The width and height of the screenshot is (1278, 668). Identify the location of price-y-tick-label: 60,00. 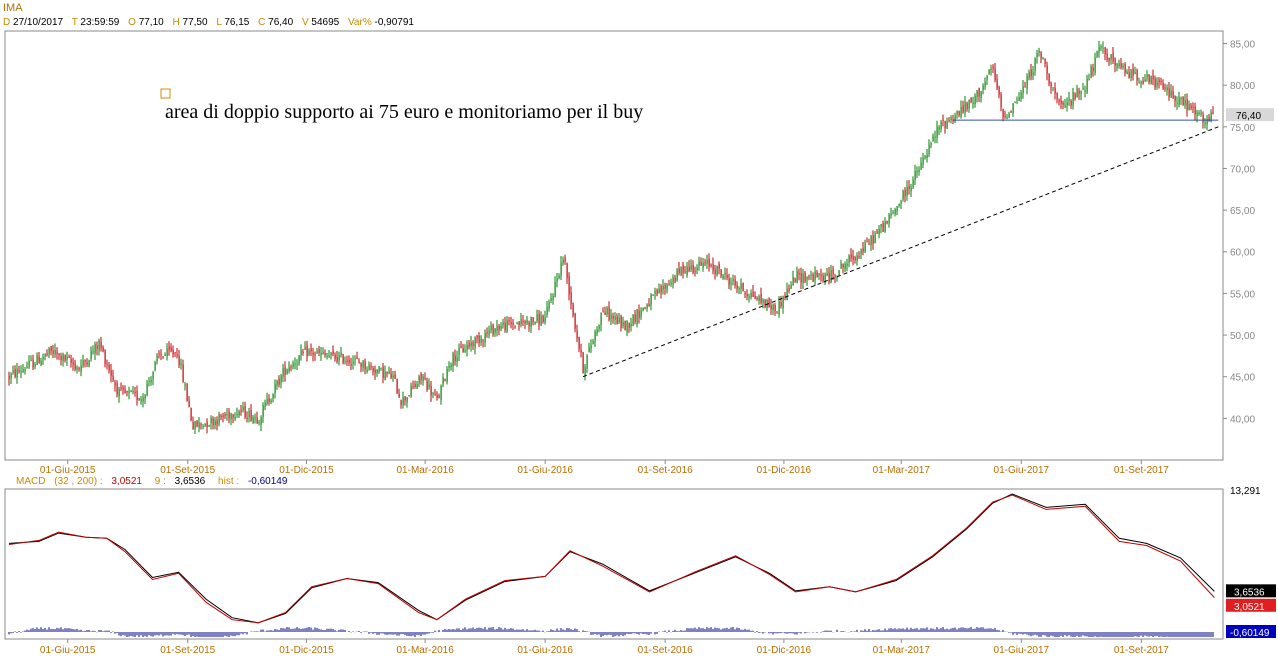
(1242, 253).